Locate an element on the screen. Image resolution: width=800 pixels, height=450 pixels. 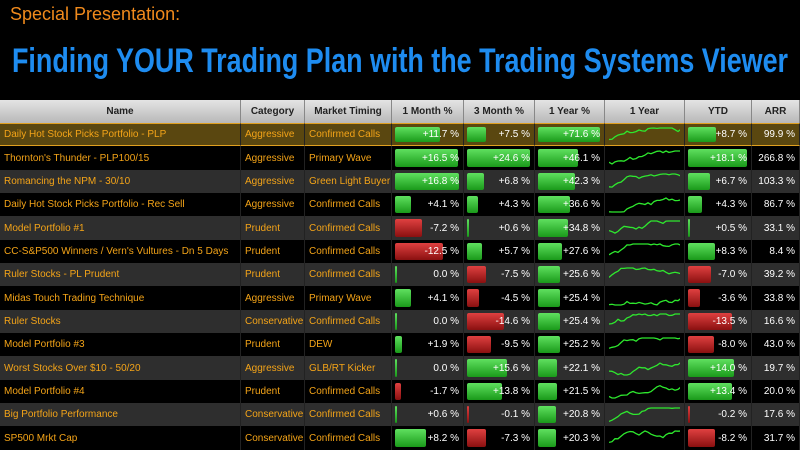
cell-text: Conservative is located at coordinates (274, 415).